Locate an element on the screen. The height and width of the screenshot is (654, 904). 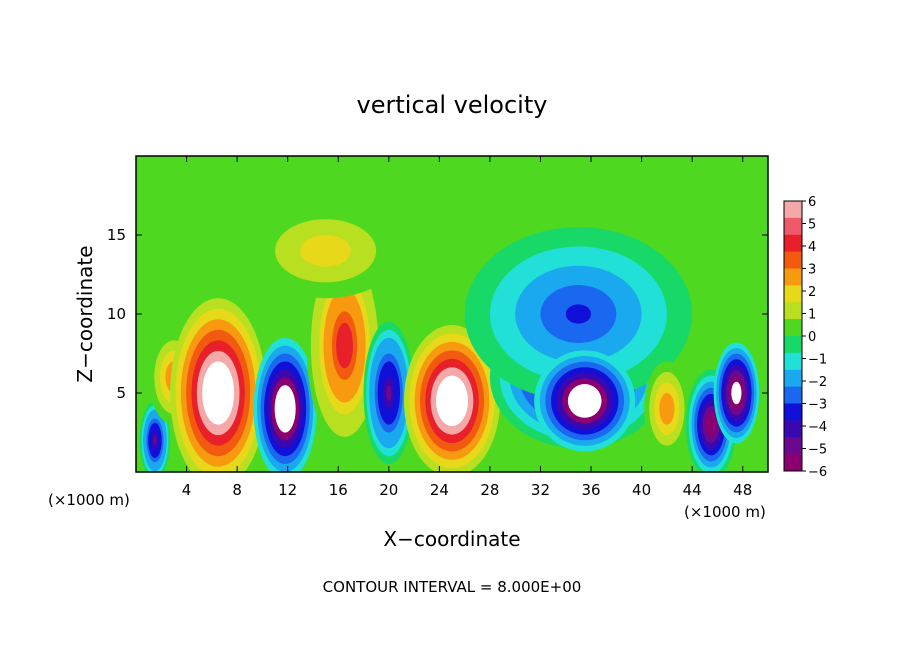
y-tick-label-15: 15 is located at coordinates (116, 235).